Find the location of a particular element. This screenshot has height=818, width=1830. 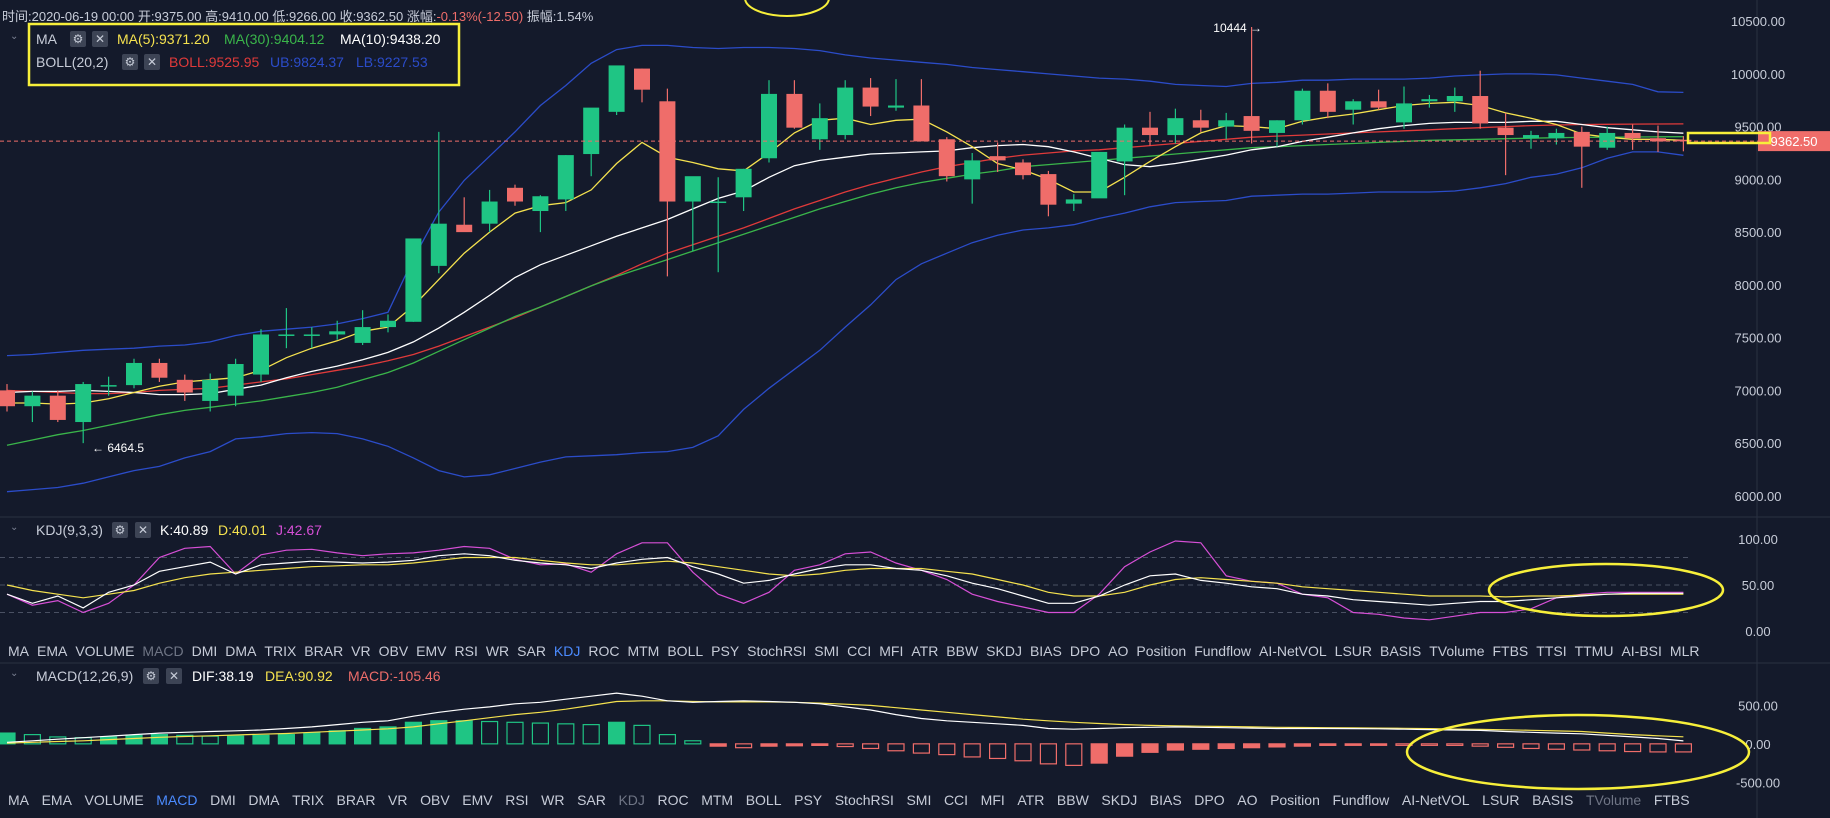

tab-ai-bsi: AI-BSI is located at coordinates (1641, 651).